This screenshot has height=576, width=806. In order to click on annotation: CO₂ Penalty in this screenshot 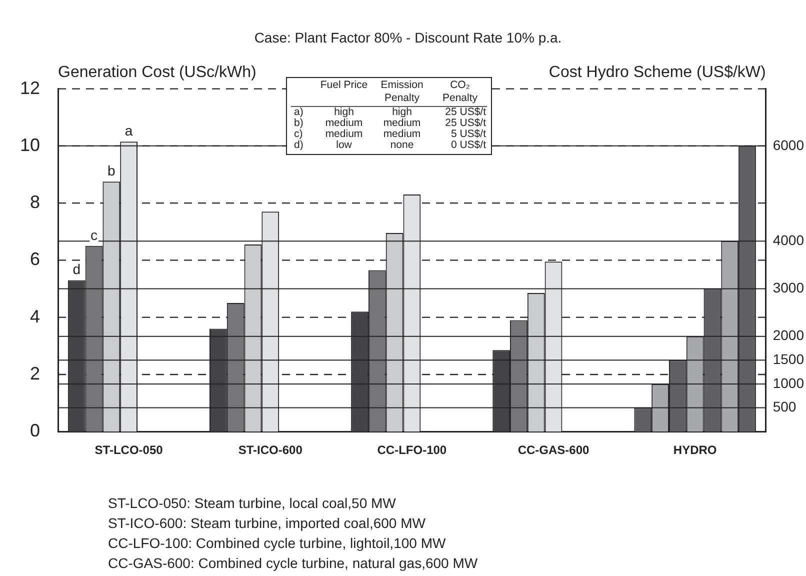, I will do `click(460, 92)`.